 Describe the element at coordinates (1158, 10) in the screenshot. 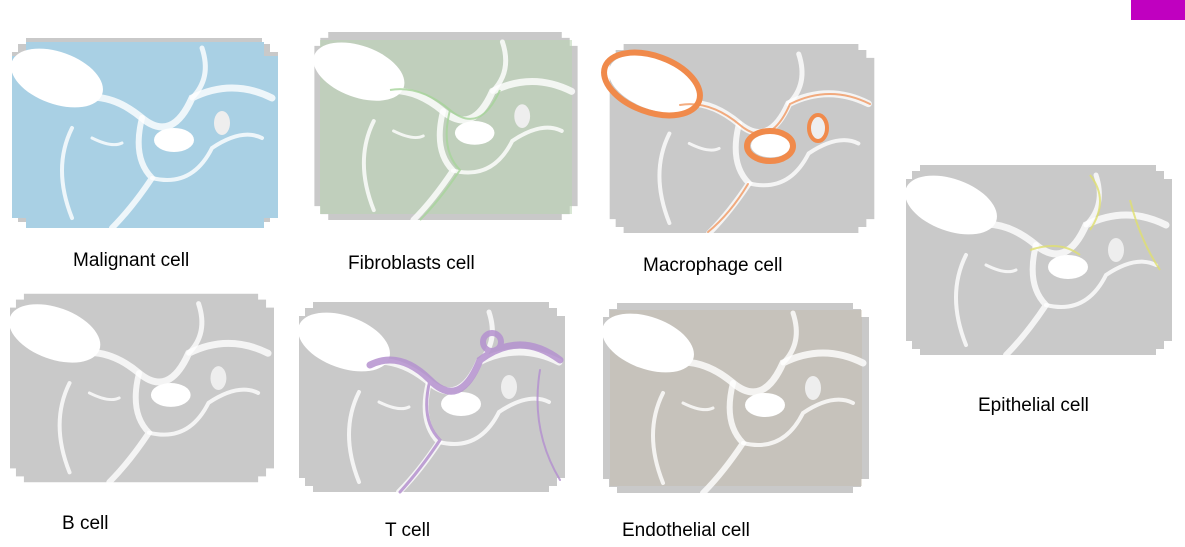

I see `color-swatch` at that location.